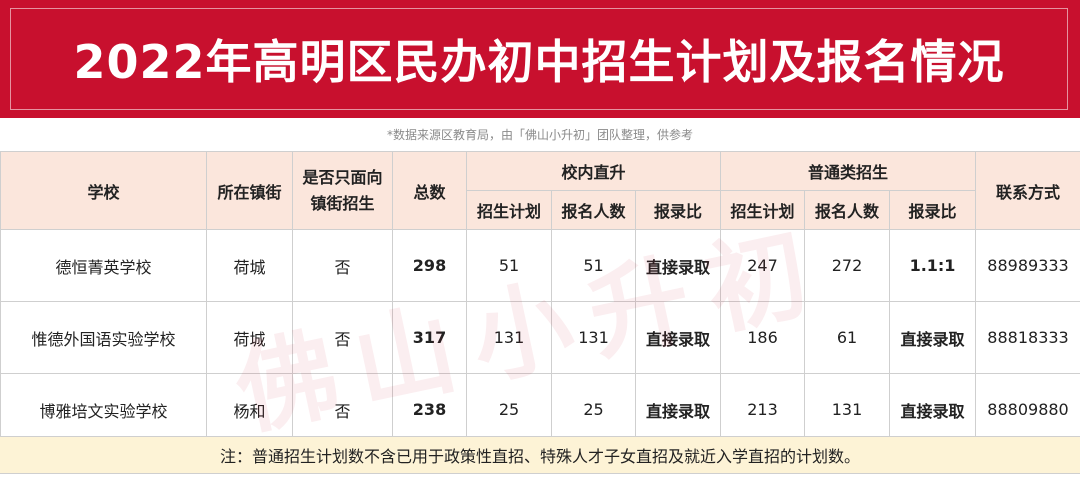  Describe the element at coordinates (848, 171) in the screenshot. I see `header-general-group: 普通类招生` at that location.